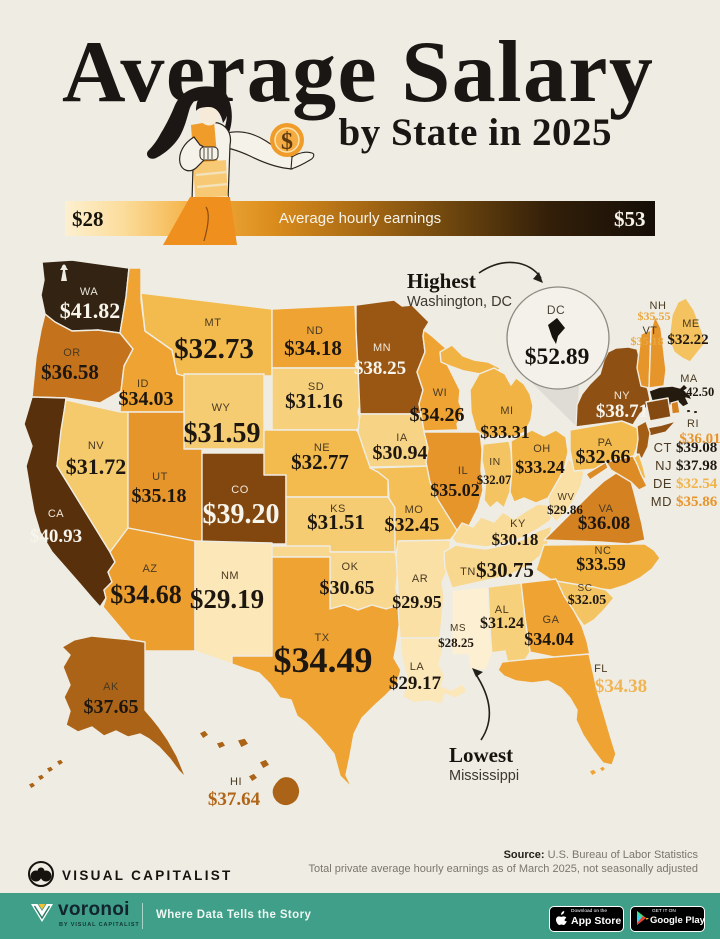  I want to click on svg-text: $37.64, so click(234, 799).